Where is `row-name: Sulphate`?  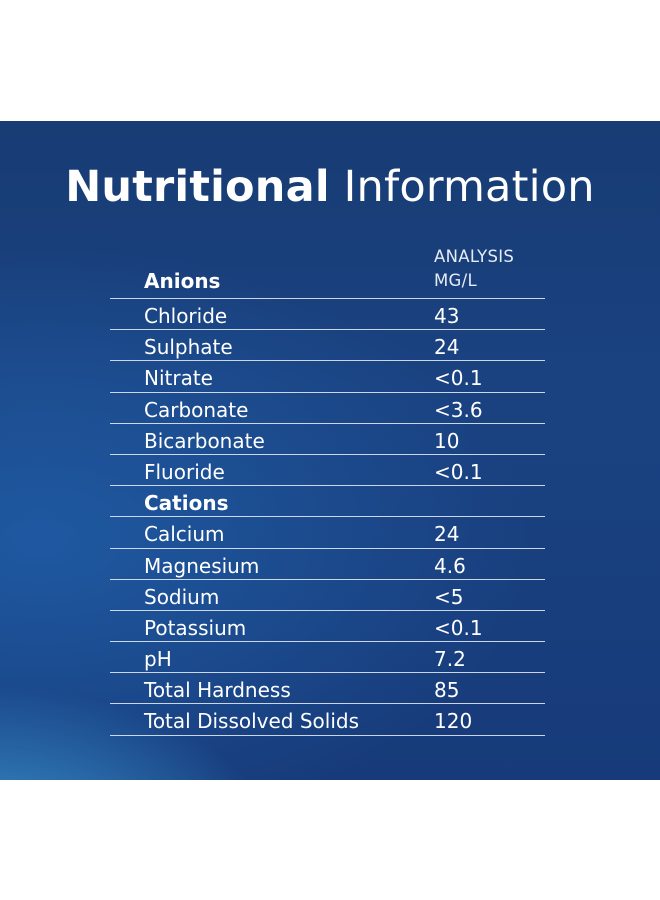
row-name: Sulphate is located at coordinates (188, 347).